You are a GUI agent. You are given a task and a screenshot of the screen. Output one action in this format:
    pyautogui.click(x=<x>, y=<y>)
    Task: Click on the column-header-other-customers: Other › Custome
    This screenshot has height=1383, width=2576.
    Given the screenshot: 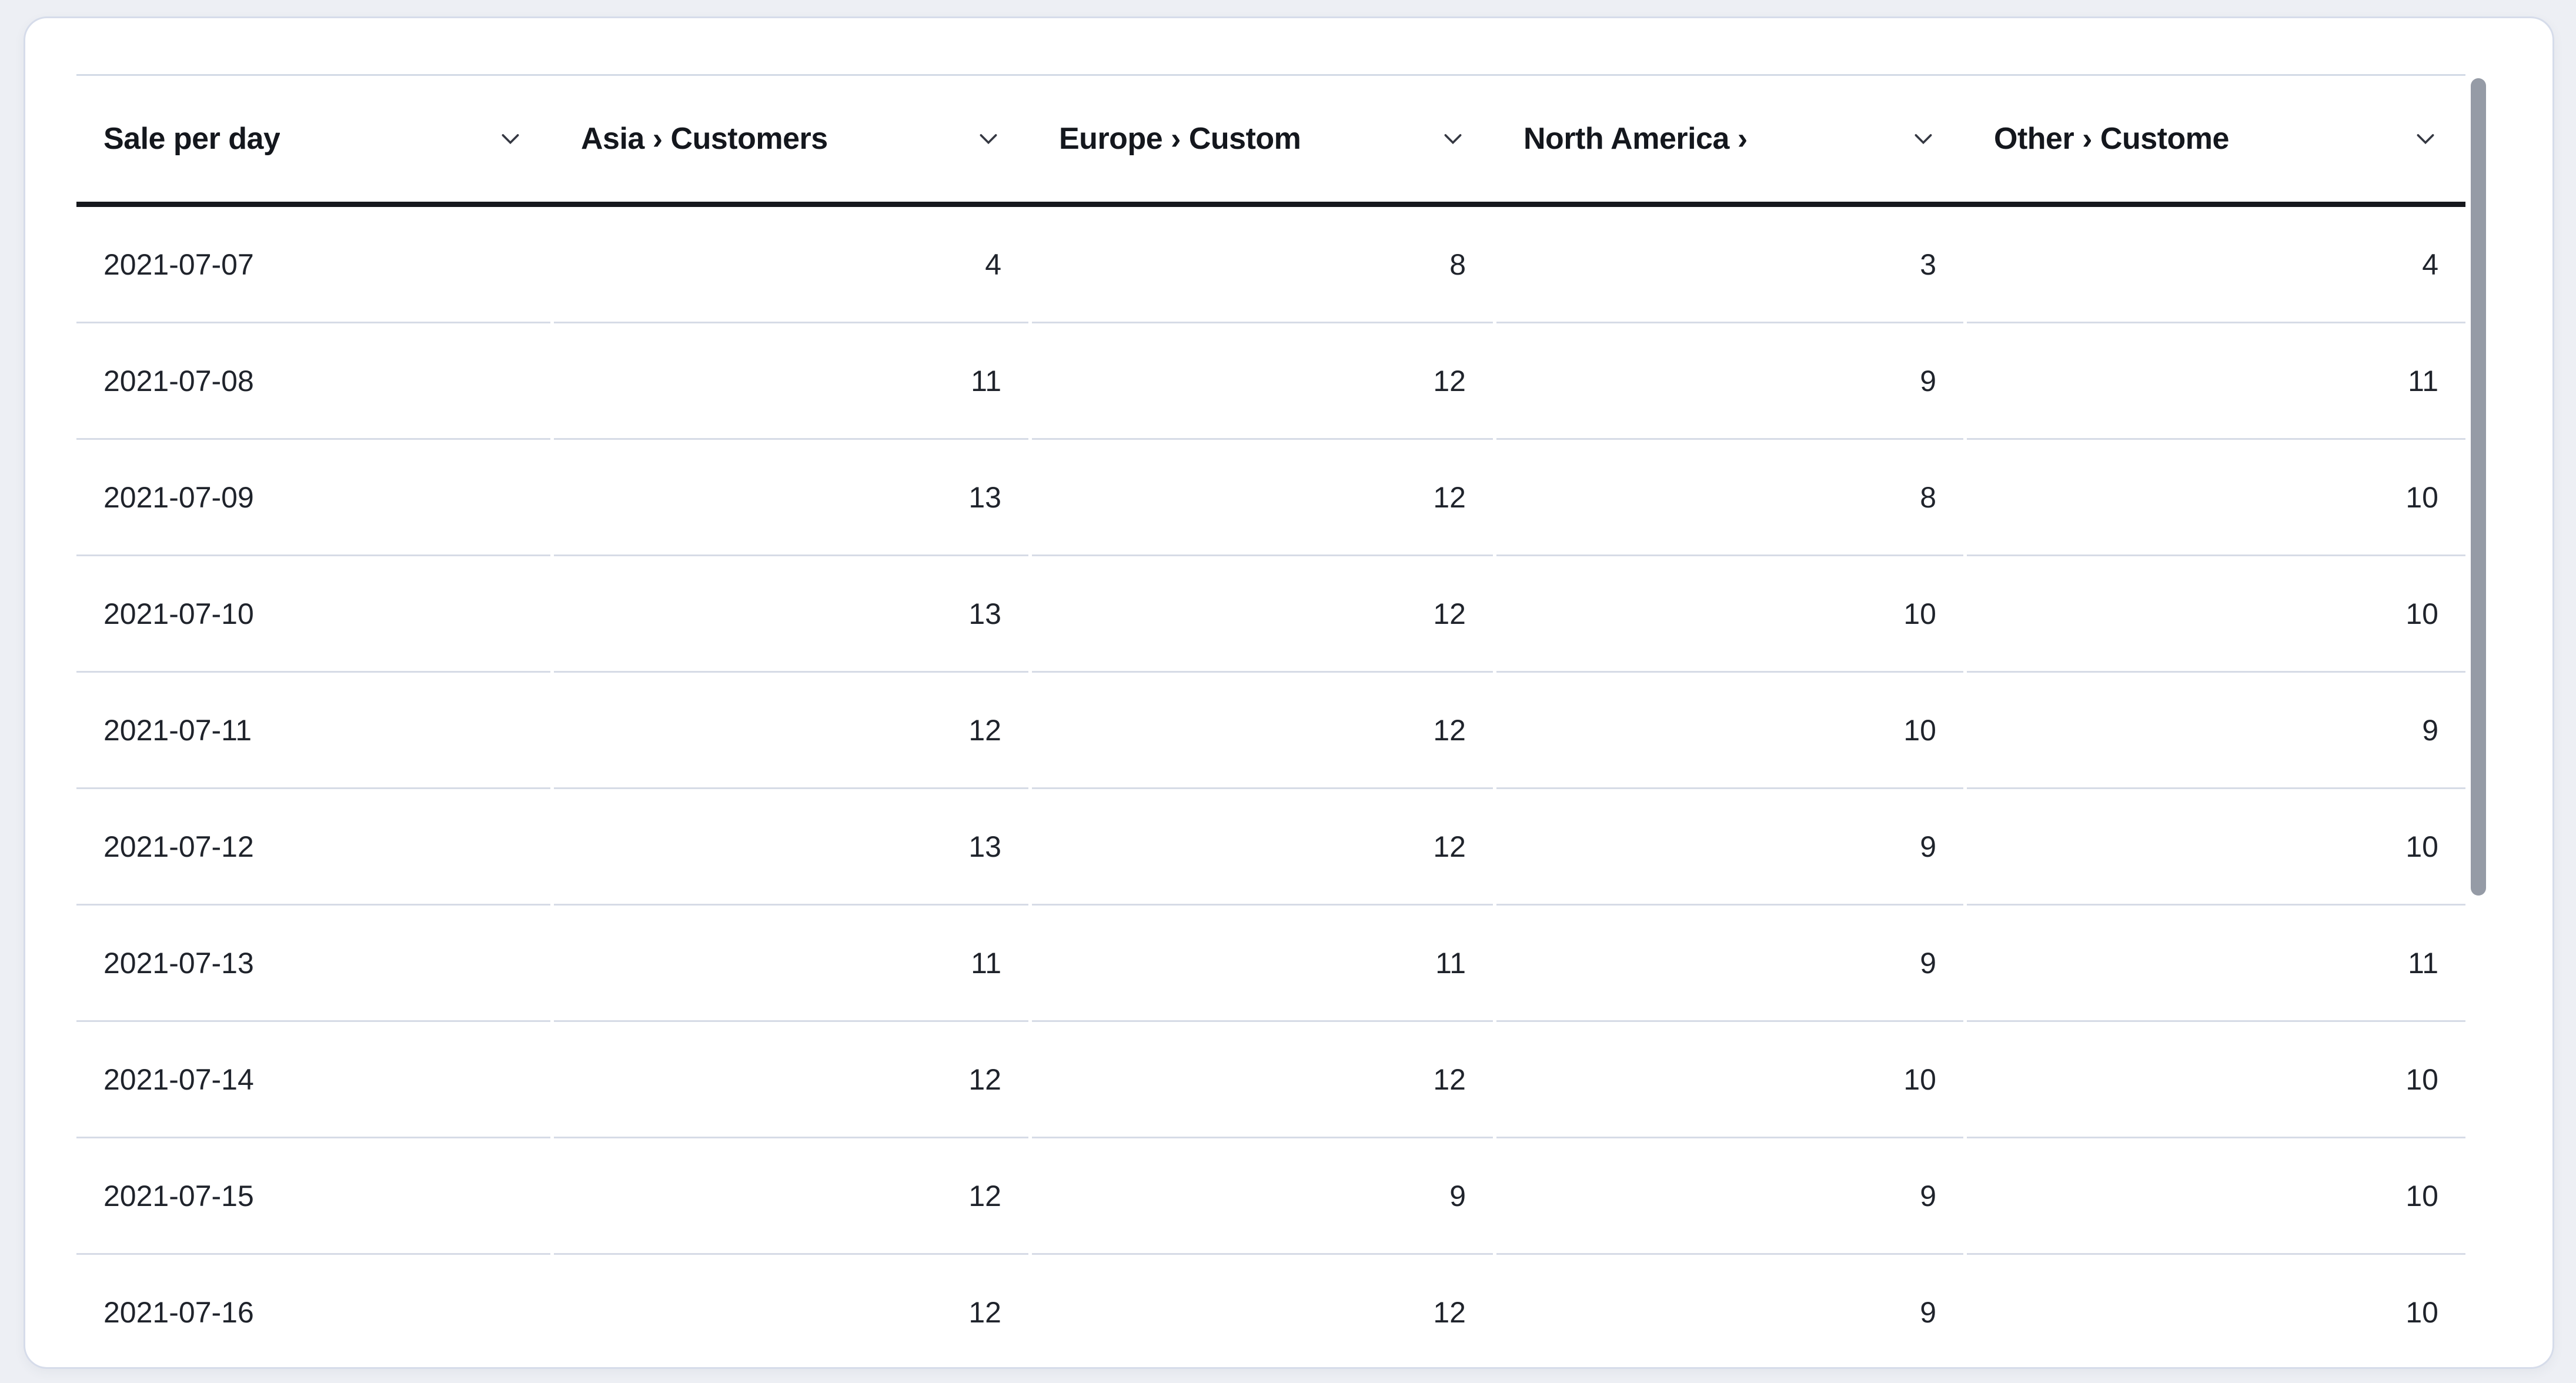 What is the action you would take?
    pyautogui.click(x=2216, y=139)
    